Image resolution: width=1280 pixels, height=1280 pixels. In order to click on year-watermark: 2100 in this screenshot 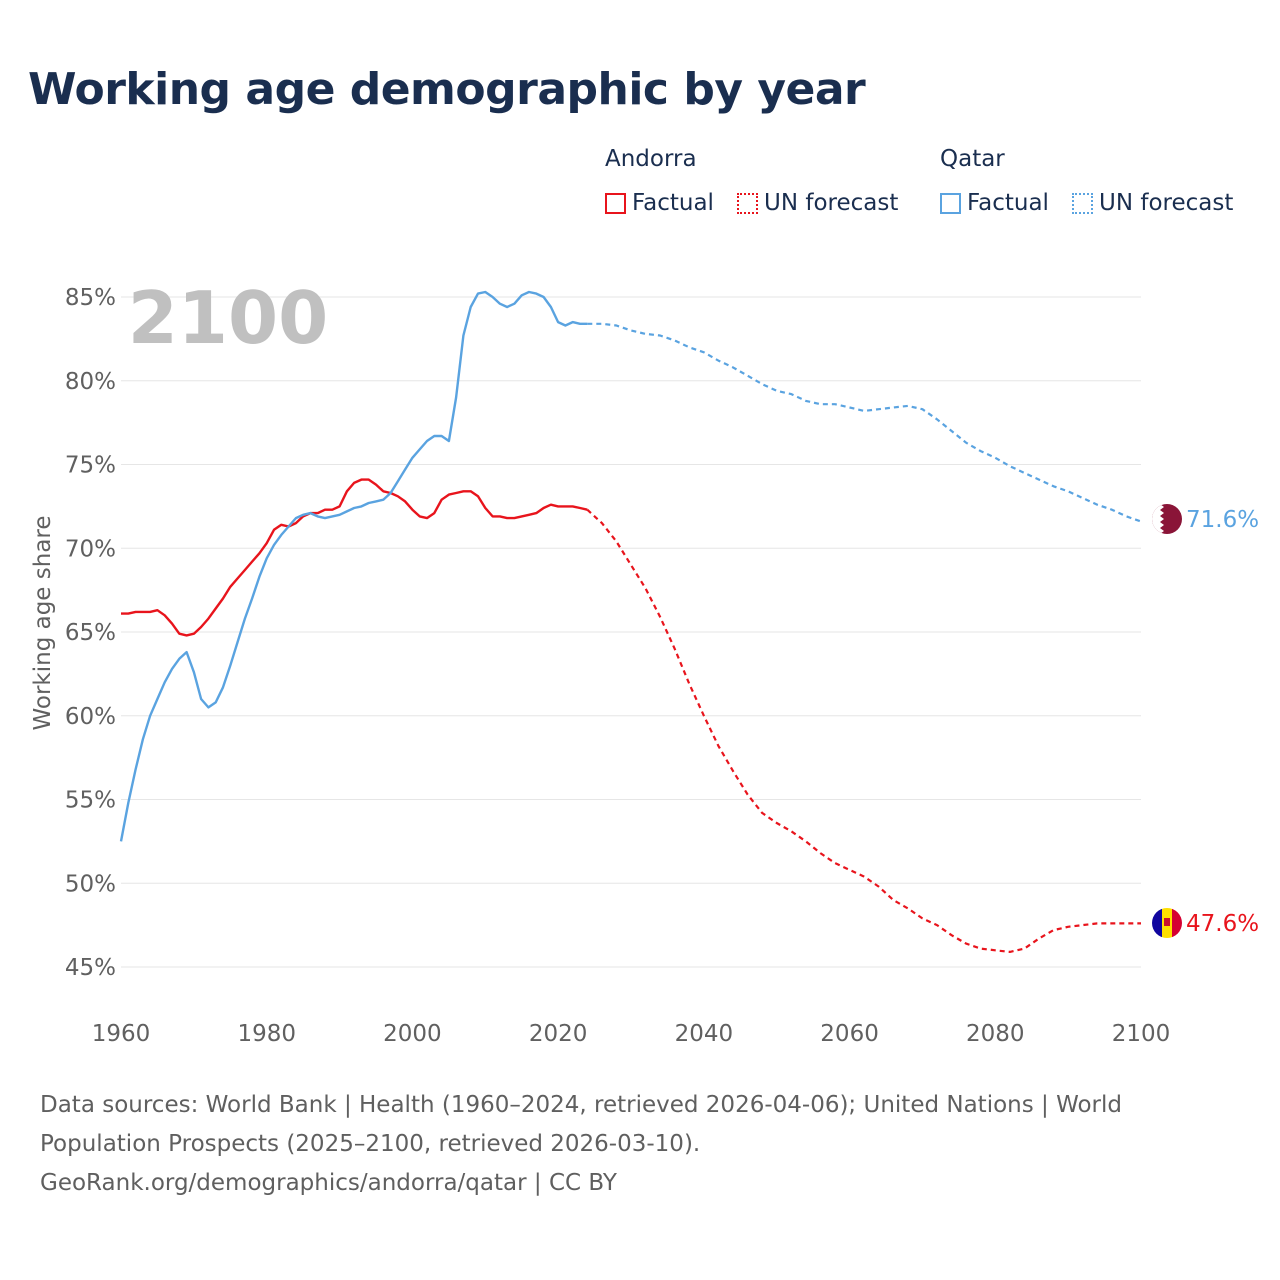, I will do `click(228, 318)`.